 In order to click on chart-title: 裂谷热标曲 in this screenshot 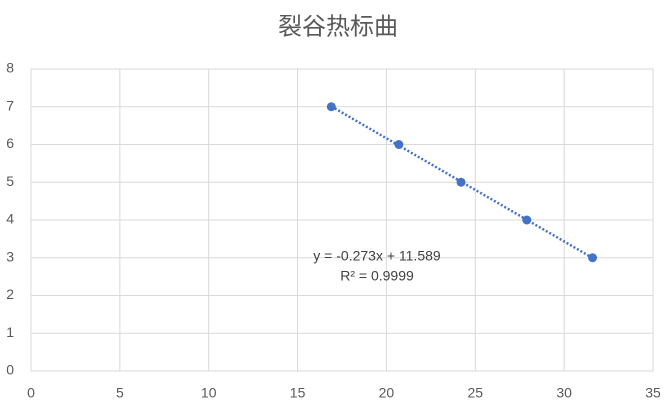, I will do `click(338, 26)`.